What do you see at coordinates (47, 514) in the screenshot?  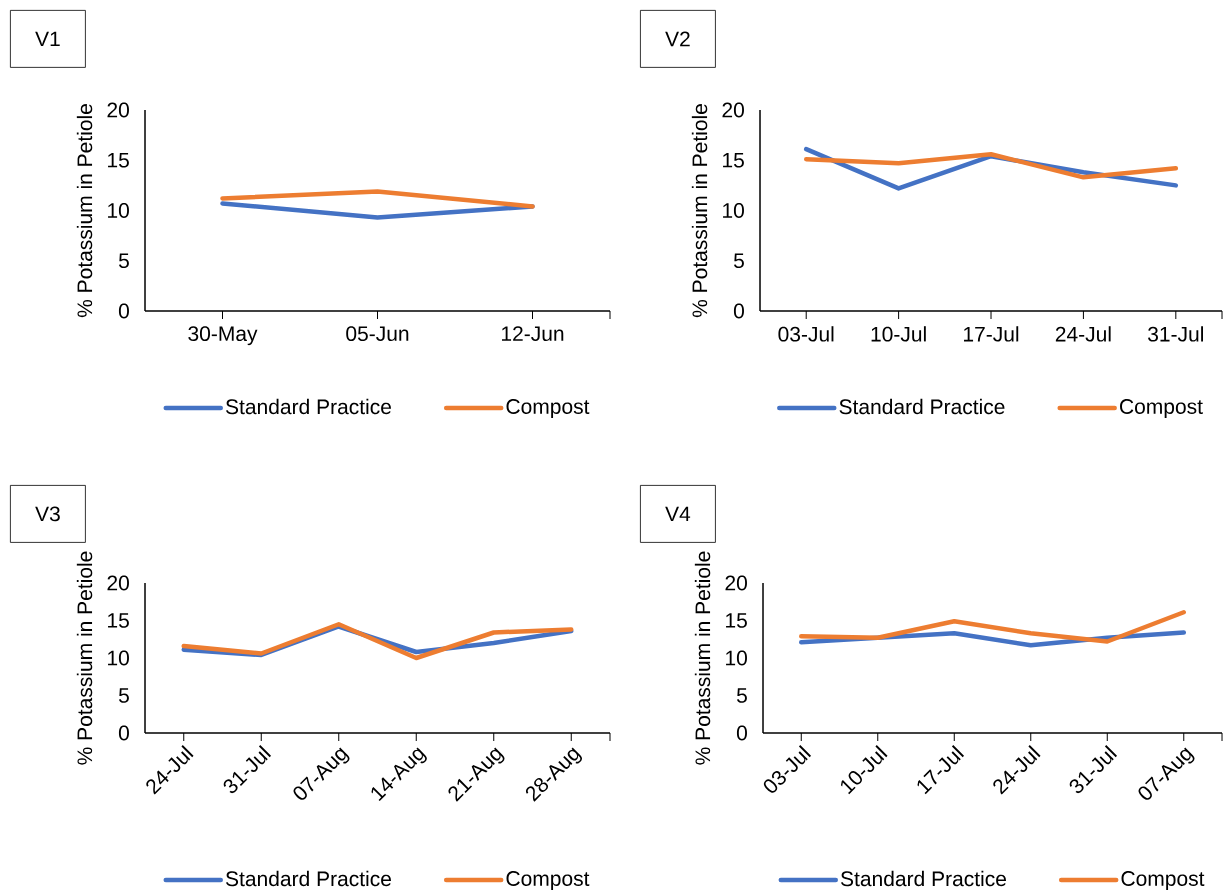 I see `chart-title: V3` at bounding box center [47, 514].